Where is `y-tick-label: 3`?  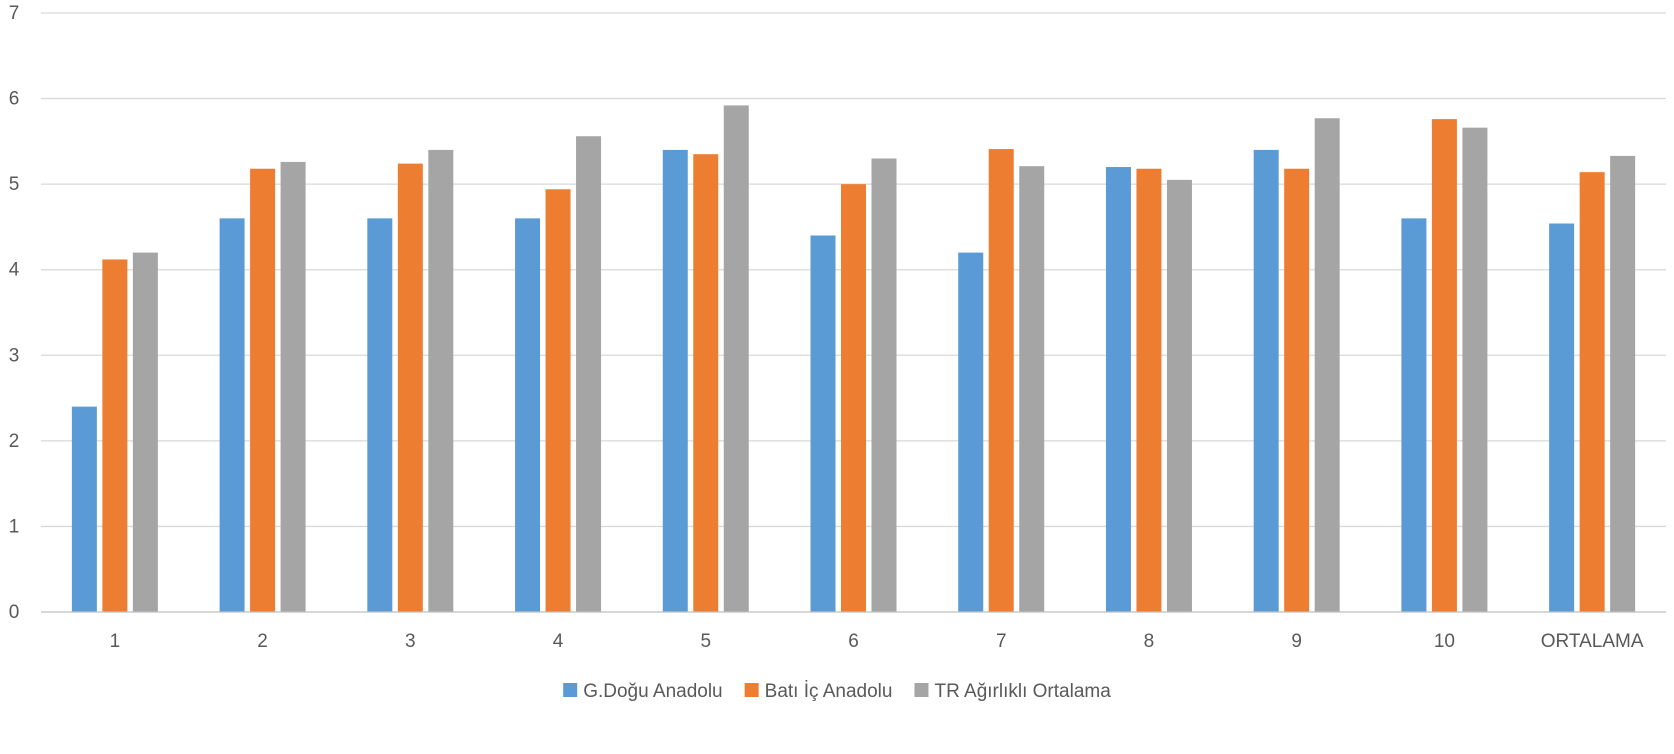
y-tick-label: 3 is located at coordinates (14, 355).